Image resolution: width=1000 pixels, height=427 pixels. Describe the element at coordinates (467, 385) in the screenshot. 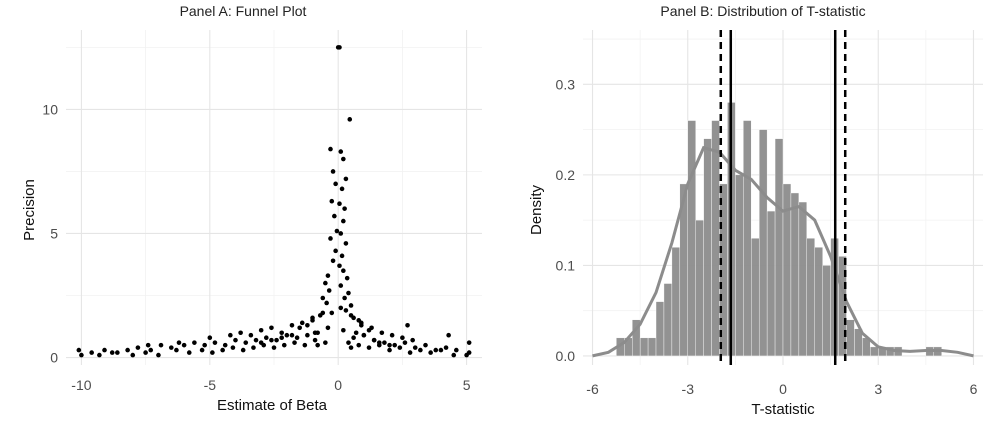

I see `panel-a-x-tick-label: 5` at that location.